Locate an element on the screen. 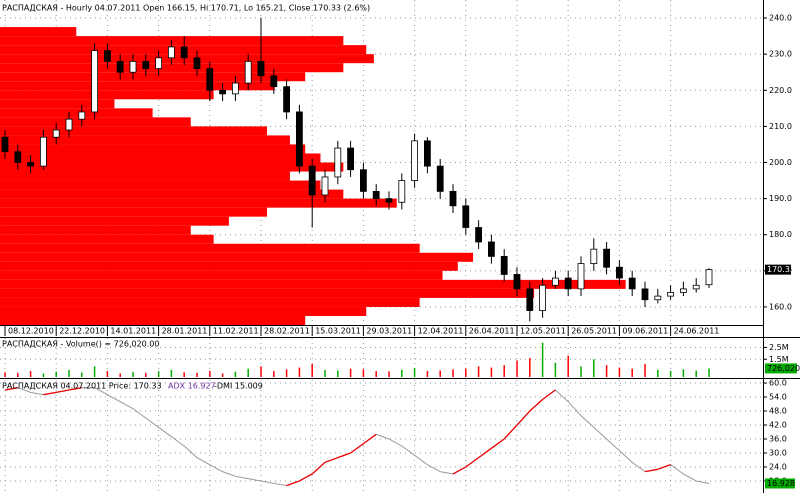 The image size is (800, 493). y-tick-label: 24.0 is located at coordinates (778, 466).